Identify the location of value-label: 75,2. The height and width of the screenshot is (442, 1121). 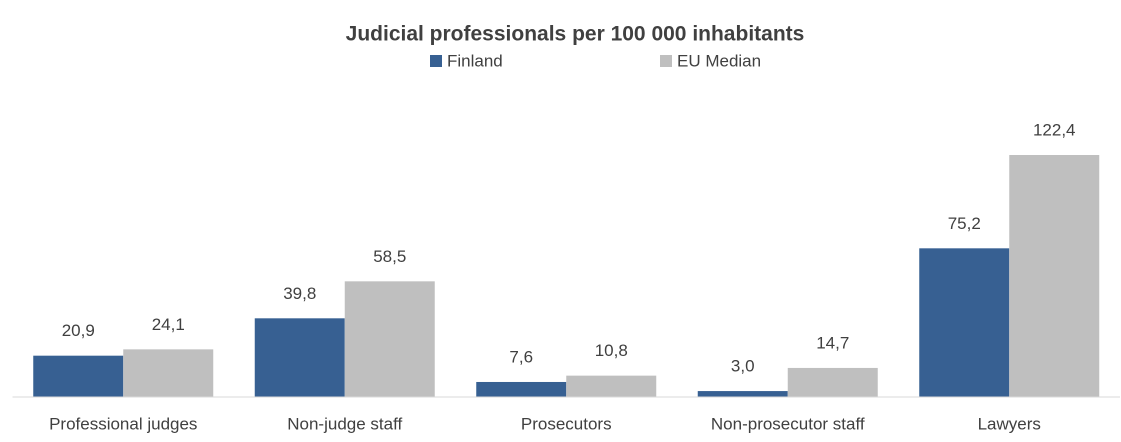
(964, 223).